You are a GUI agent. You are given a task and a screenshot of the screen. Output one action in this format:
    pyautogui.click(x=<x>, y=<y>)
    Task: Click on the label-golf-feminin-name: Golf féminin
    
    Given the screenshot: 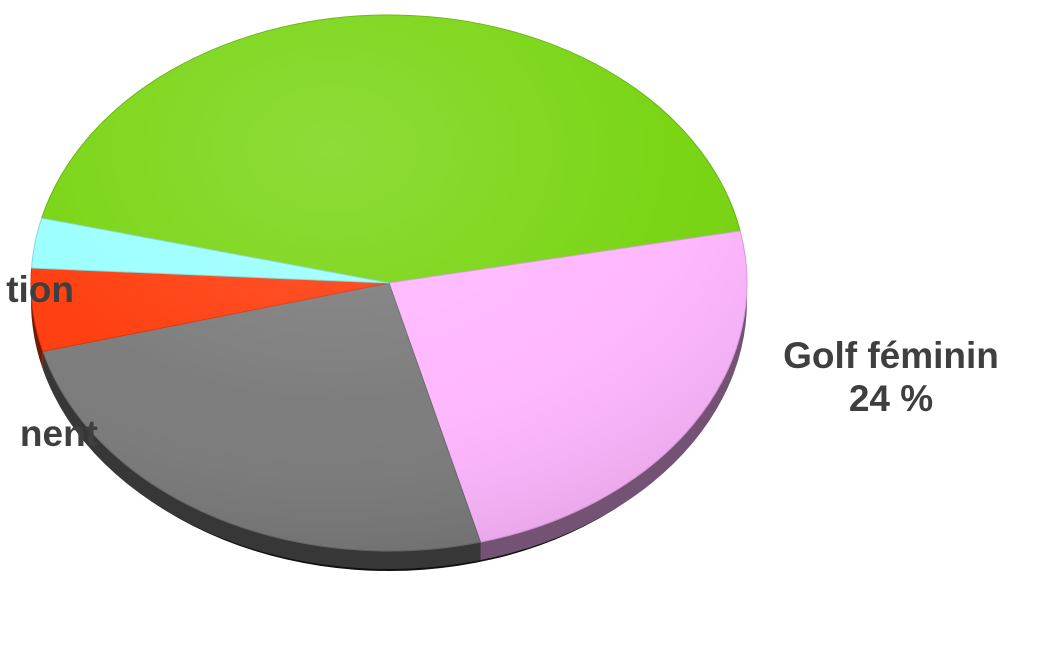 What is the action you would take?
    pyautogui.click(x=891, y=355)
    